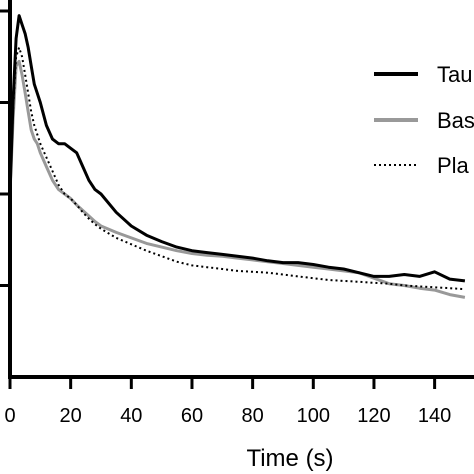  Describe the element at coordinates (453, 165) in the screenshot. I see `legend-label-pla: Pla` at that location.